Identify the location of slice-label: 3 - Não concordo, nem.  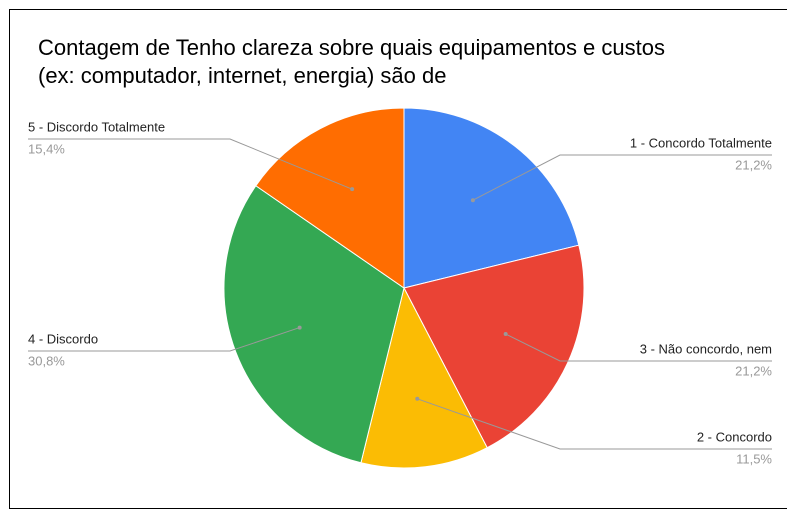
(706, 348).